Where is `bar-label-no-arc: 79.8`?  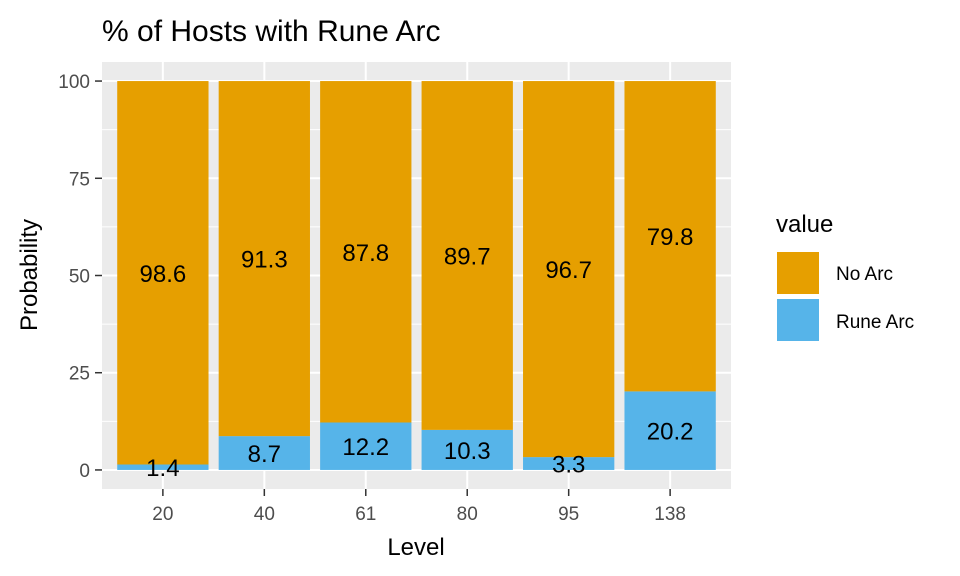 bar-label-no-arc: 79.8 is located at coordinates (670, 237).